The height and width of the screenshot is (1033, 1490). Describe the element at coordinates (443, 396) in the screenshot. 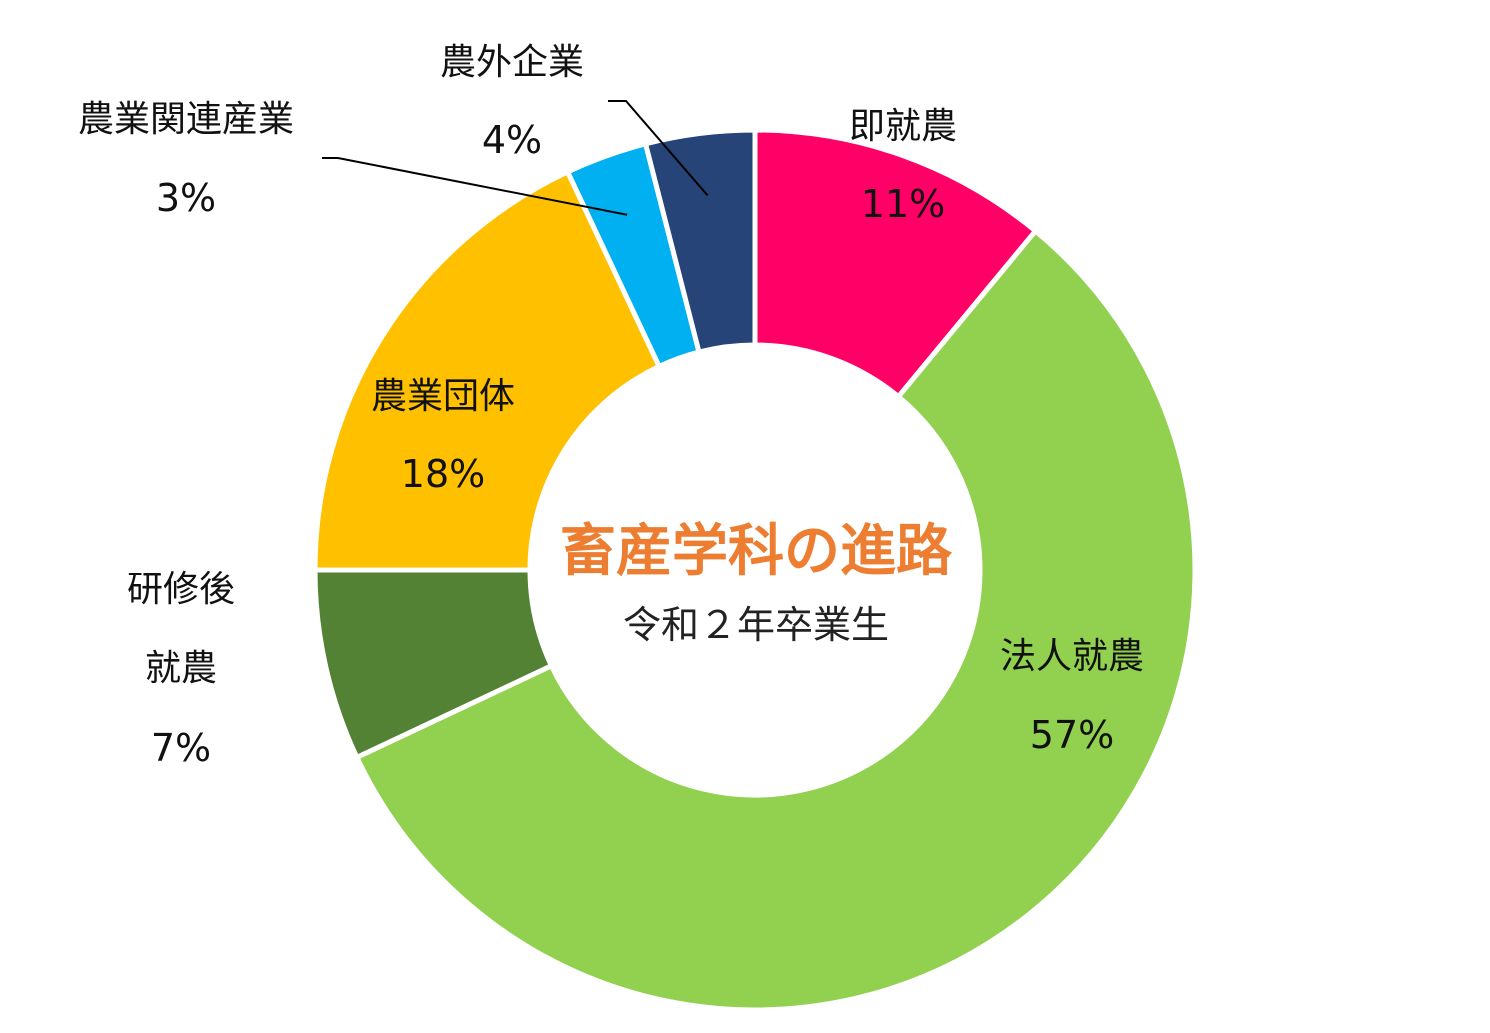

I see `slice-label-3: 農業団体` at that location.